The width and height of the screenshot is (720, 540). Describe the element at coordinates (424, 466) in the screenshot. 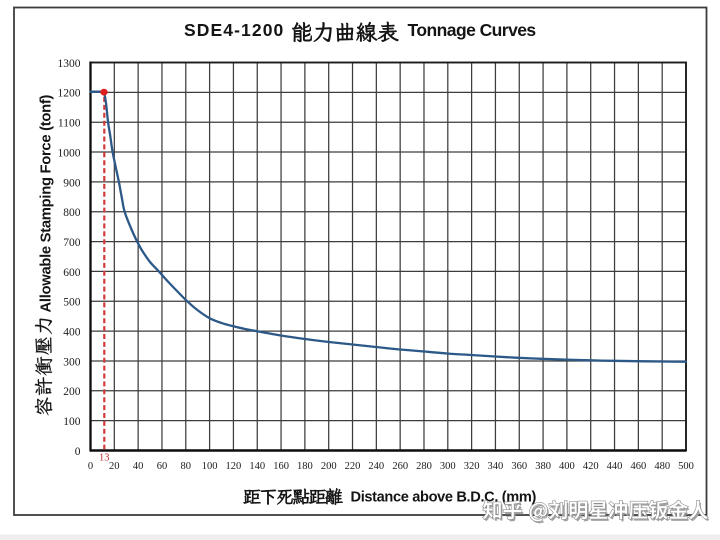

I see `svg-text: 280` at that location.